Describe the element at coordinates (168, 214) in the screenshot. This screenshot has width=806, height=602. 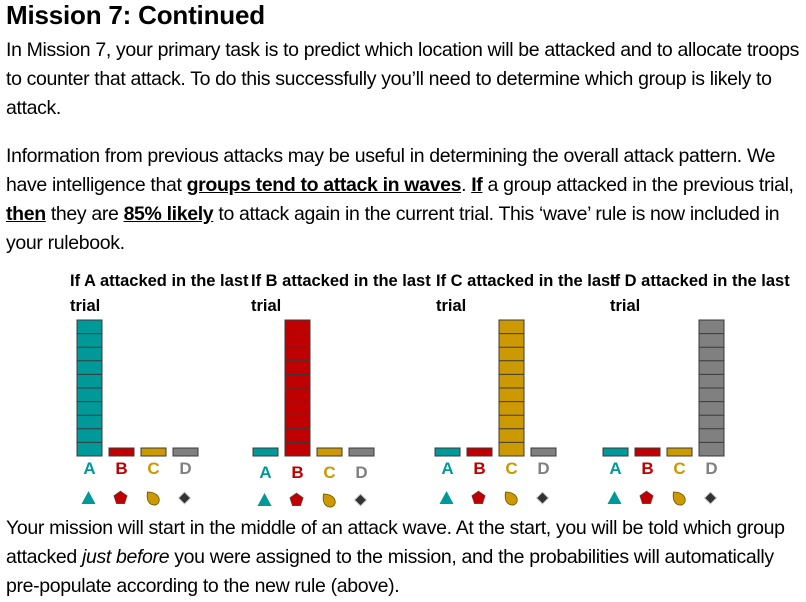
I see `emphasis-85-percent: 85% likely` at that location.